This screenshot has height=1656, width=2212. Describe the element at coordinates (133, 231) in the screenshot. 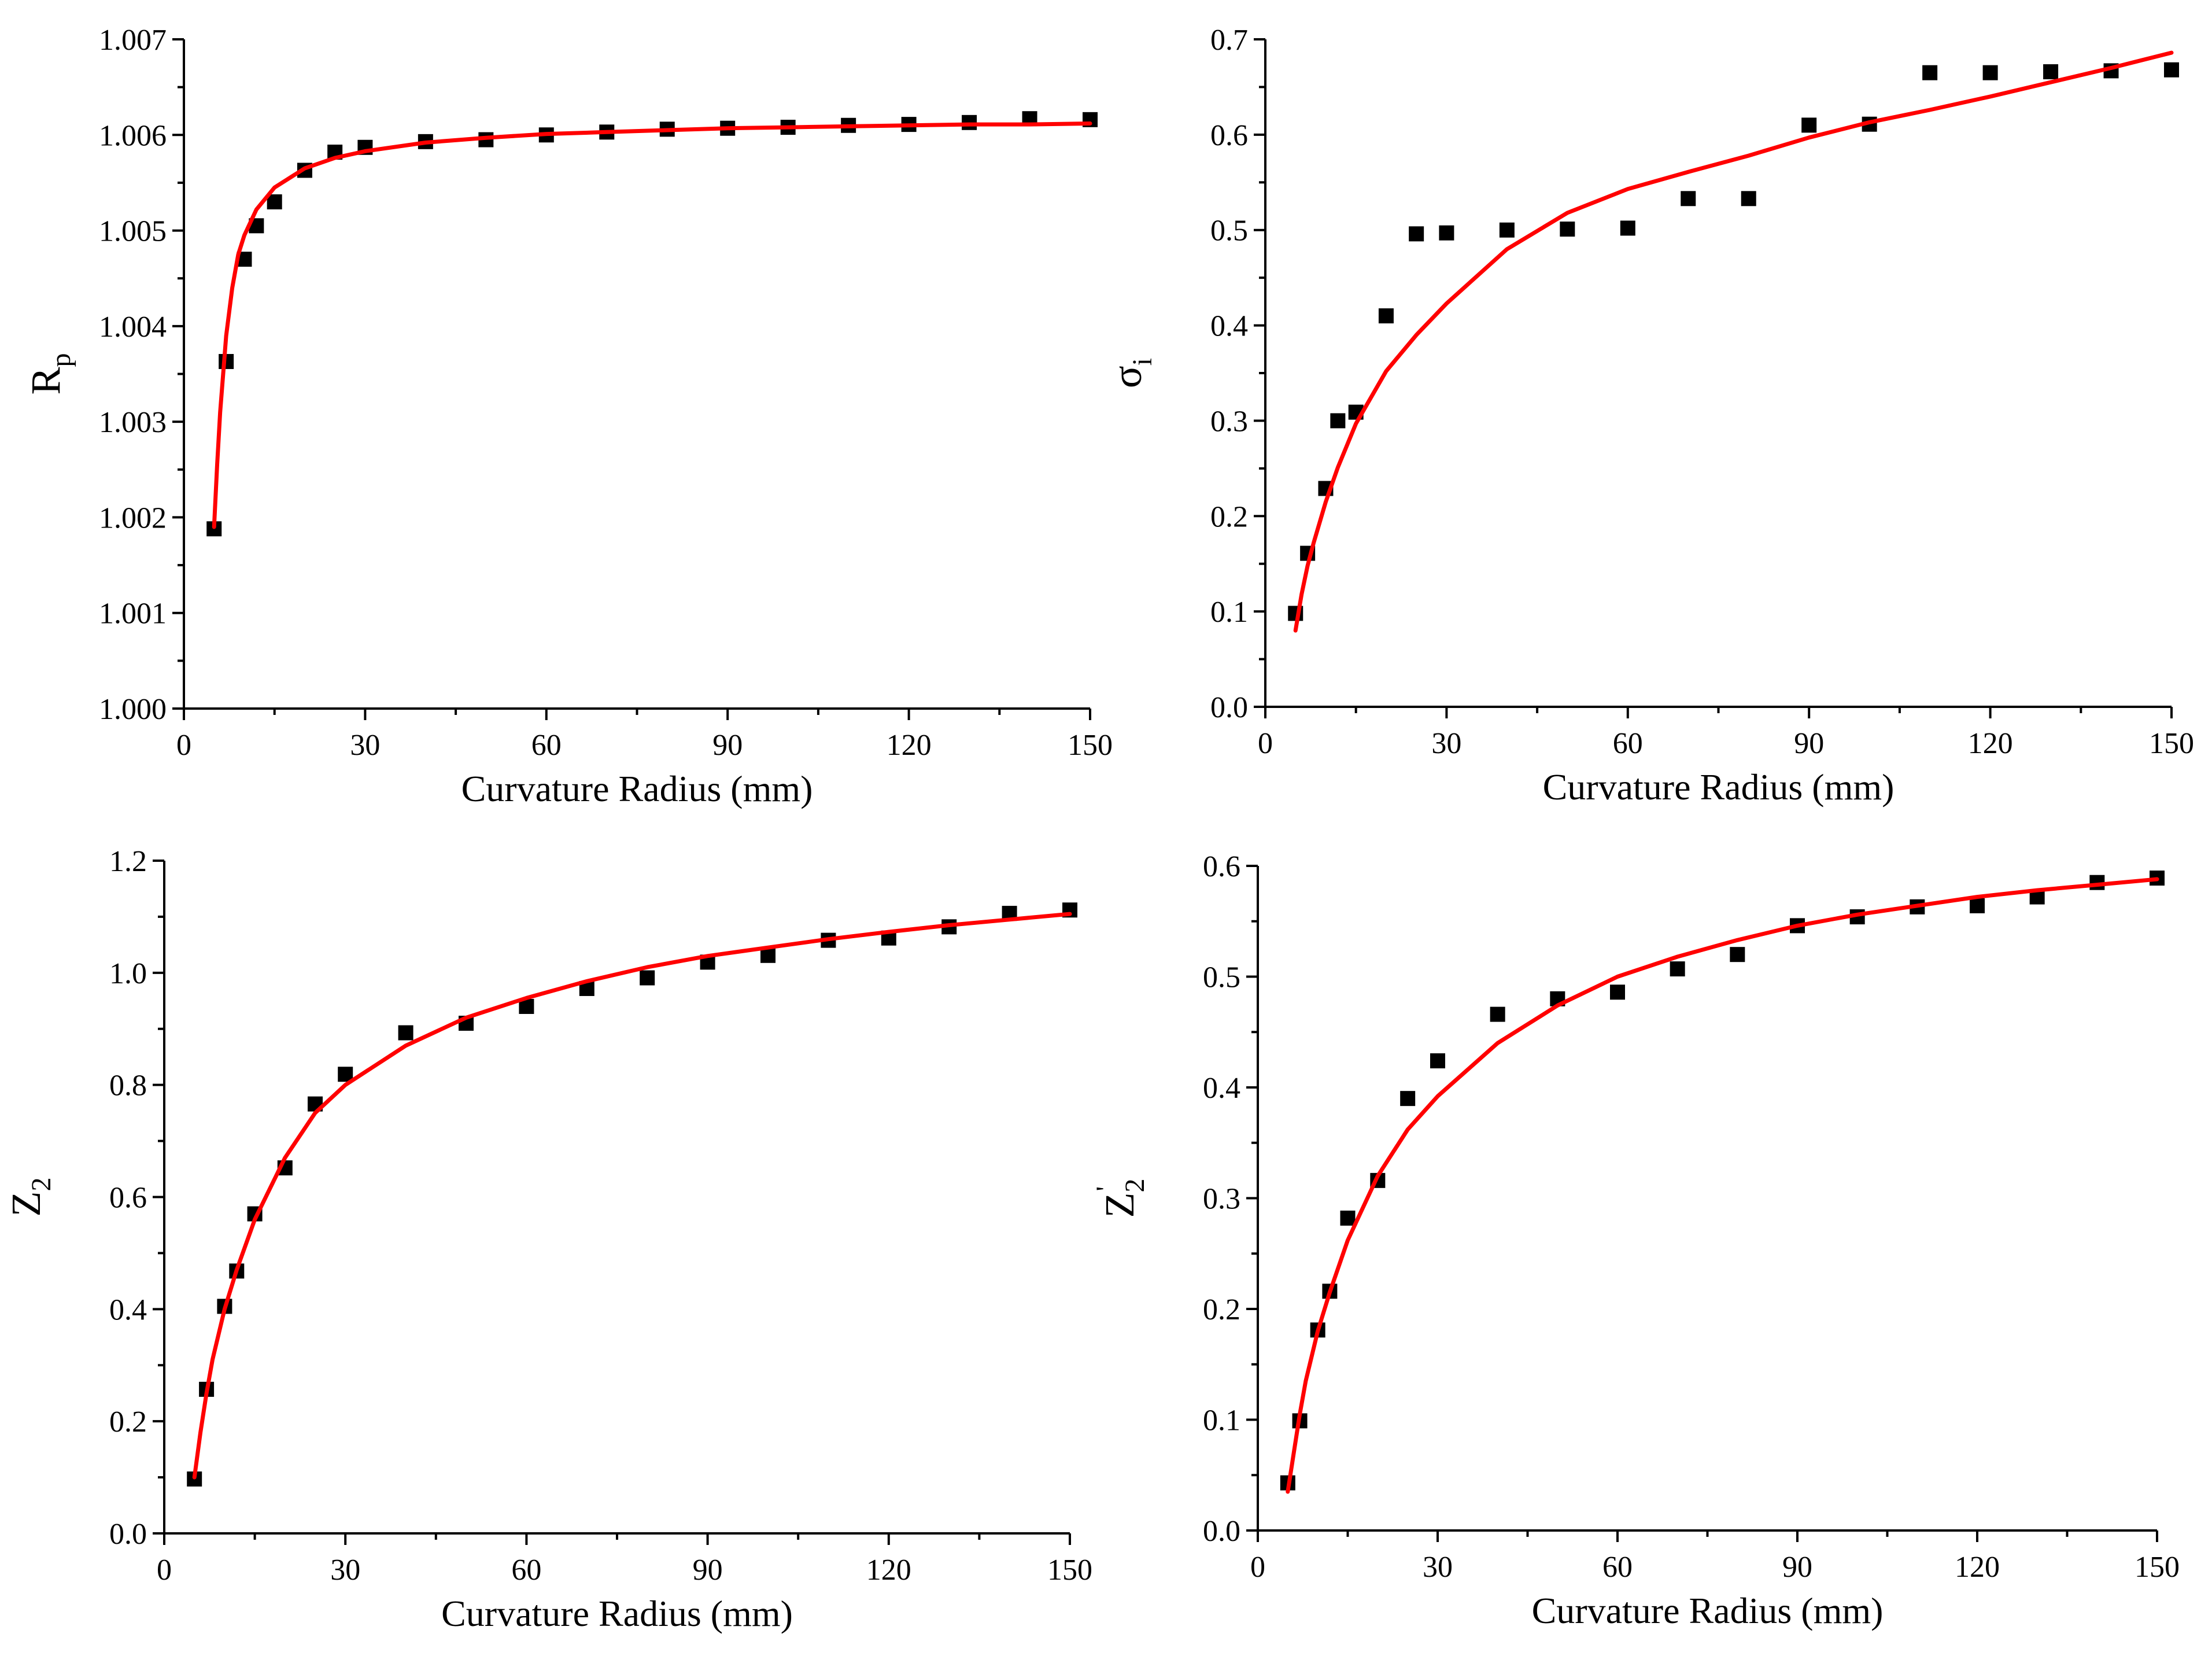

I see `y-tick-label: 1.005` at that location.